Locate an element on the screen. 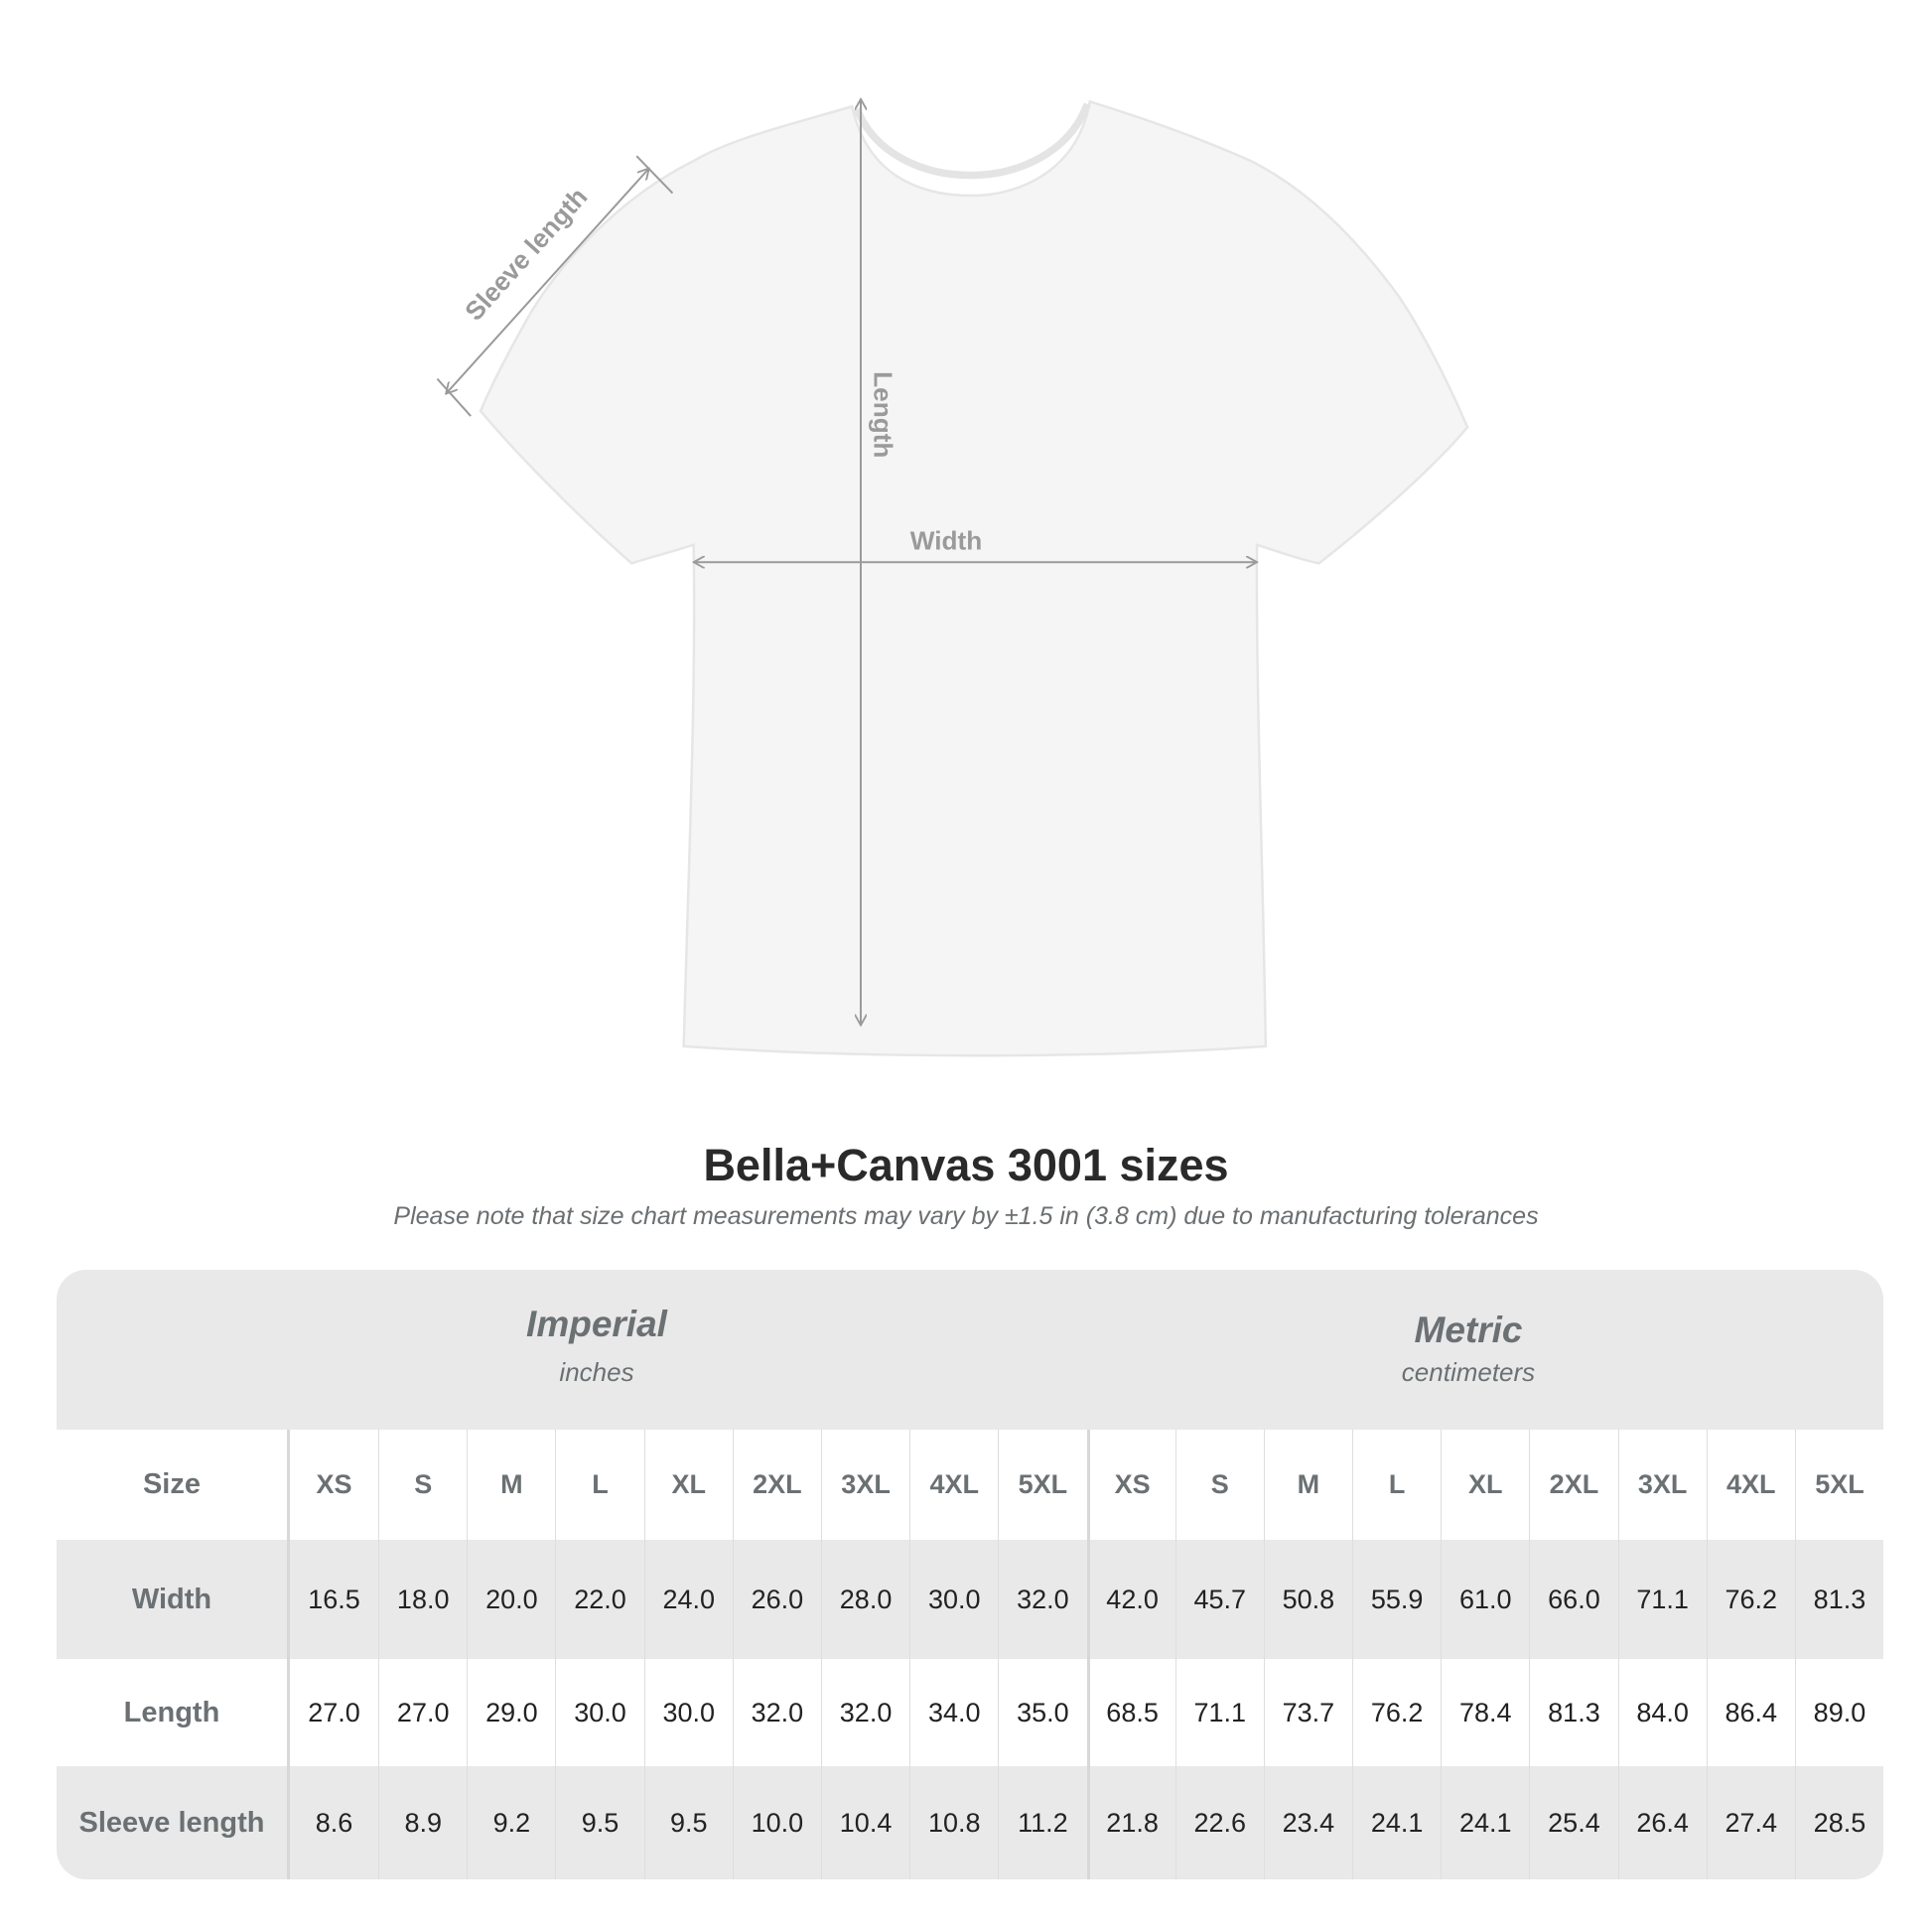  table-cell: 22.0 is located at coordinates (599, 1600).